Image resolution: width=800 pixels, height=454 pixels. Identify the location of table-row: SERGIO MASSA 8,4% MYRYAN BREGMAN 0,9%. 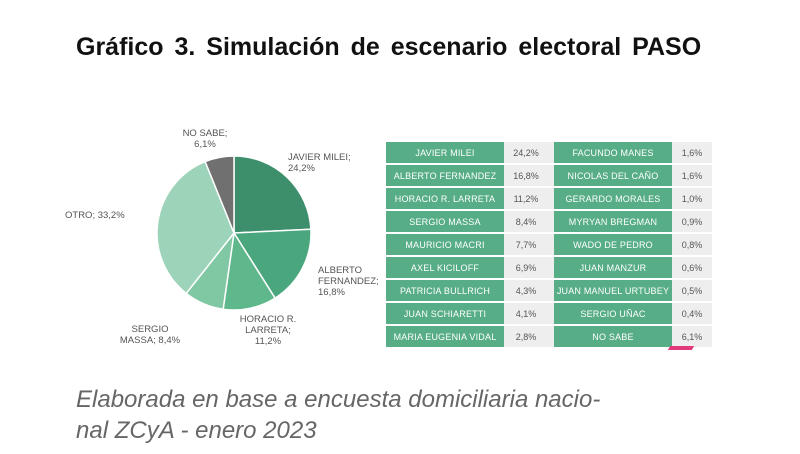
(549, 221).